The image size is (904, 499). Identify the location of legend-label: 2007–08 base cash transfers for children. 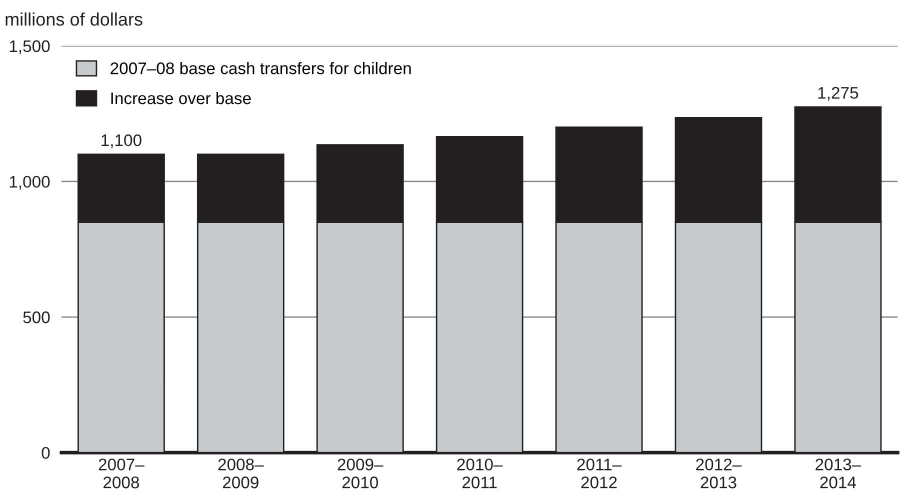
(260, 68).